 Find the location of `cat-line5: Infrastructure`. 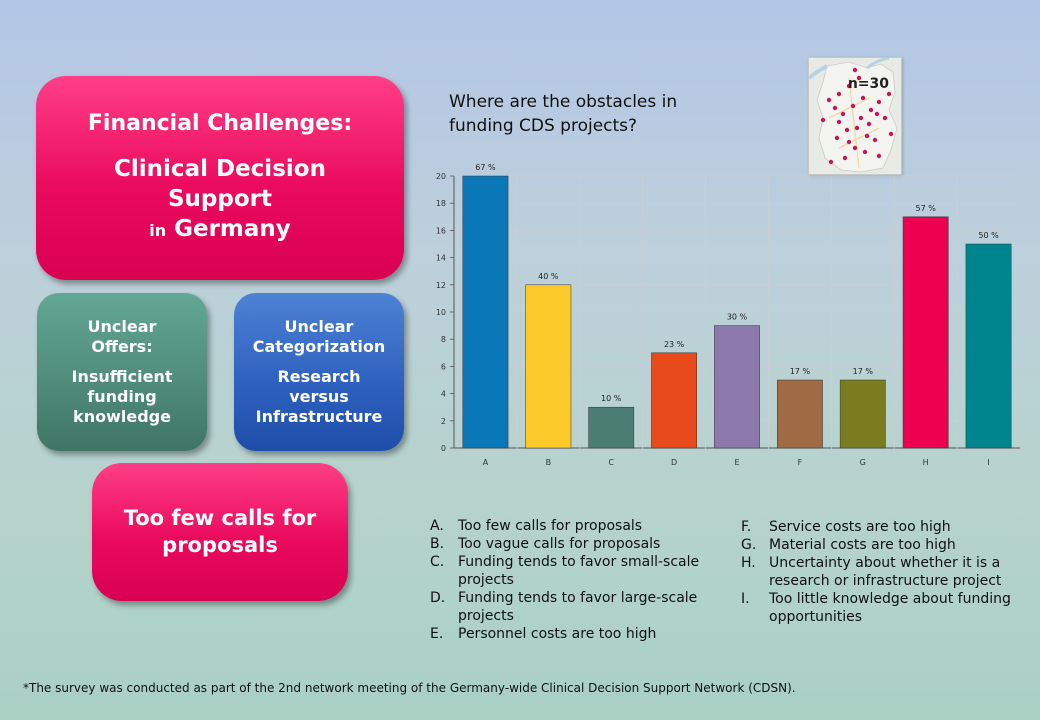

cat-line5: Infrastructure is located at coordinates (319, 416).